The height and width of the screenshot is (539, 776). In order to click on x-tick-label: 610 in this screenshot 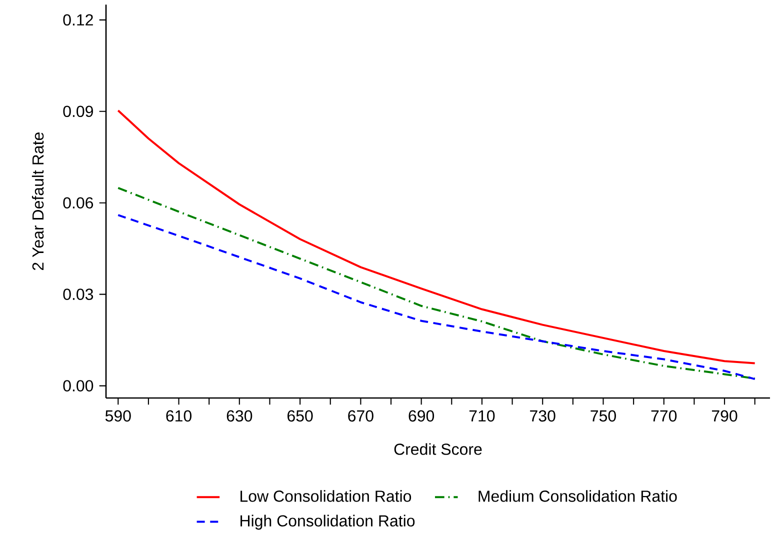, I will do `click(179, 416)`.